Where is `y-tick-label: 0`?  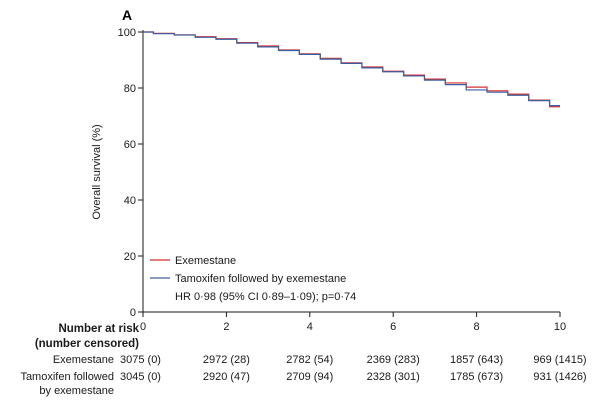 y-tick-label: 0 is located at coordinates (133, 313).